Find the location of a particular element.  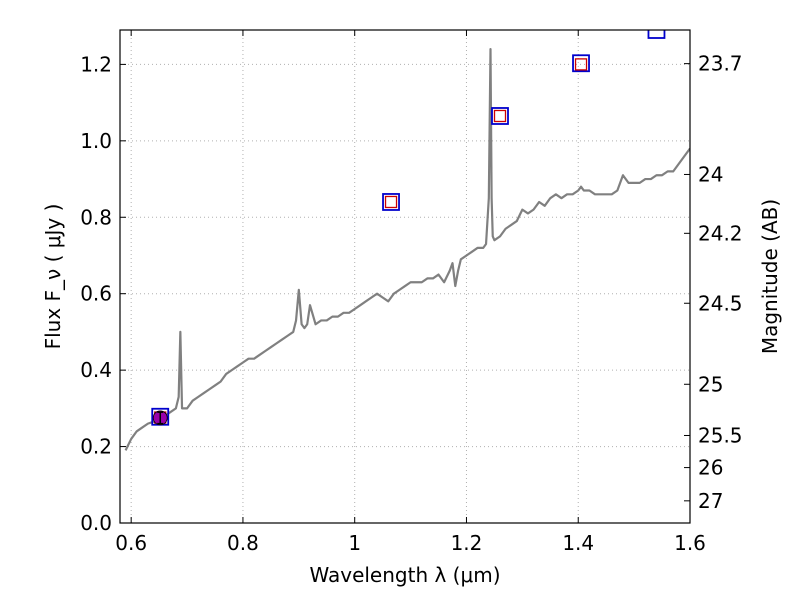

right-tick-label: 24.5 is located at coordinates (720, 303).